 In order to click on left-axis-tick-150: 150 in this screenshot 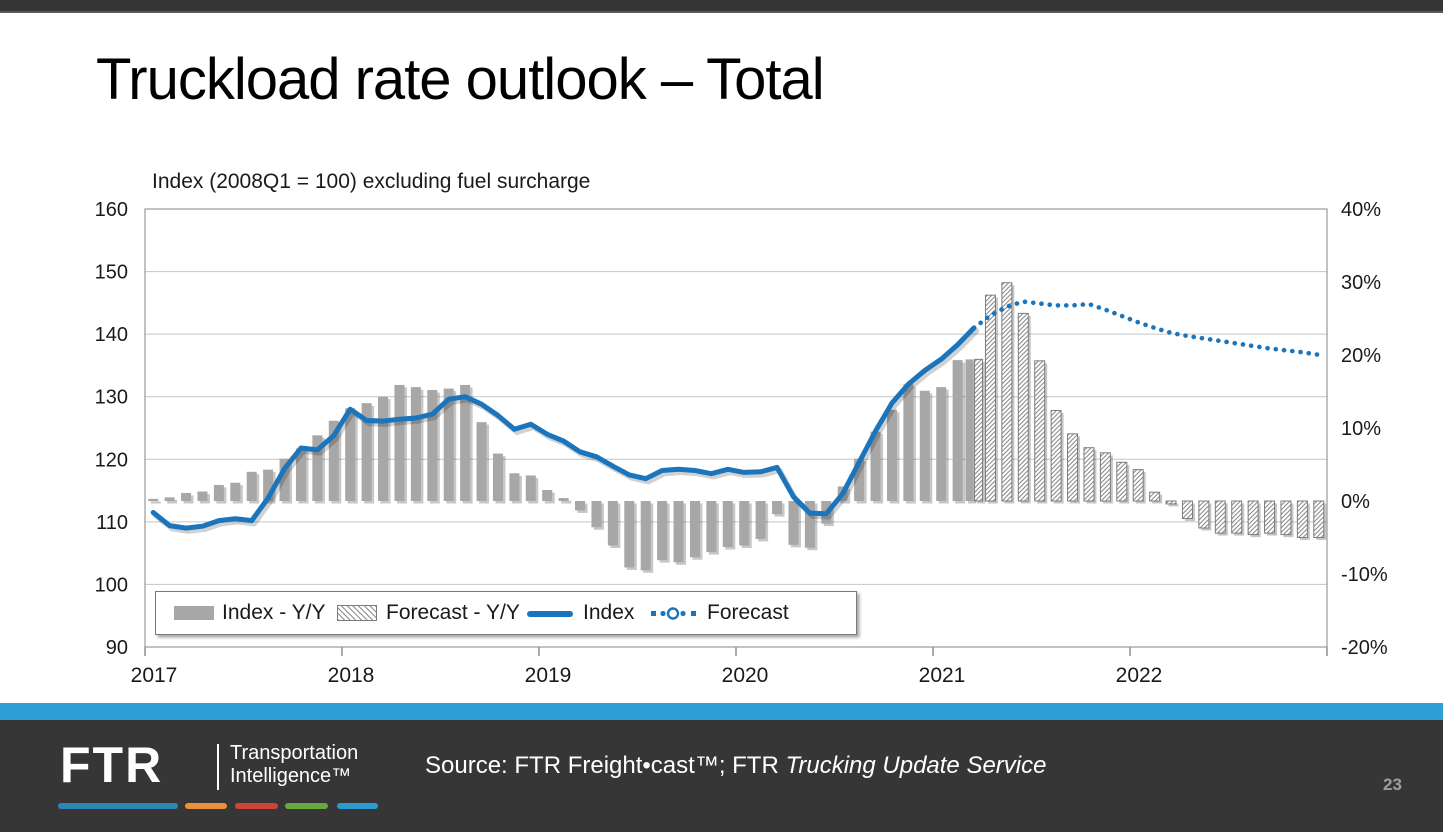, I will do `click(111, 273)`.